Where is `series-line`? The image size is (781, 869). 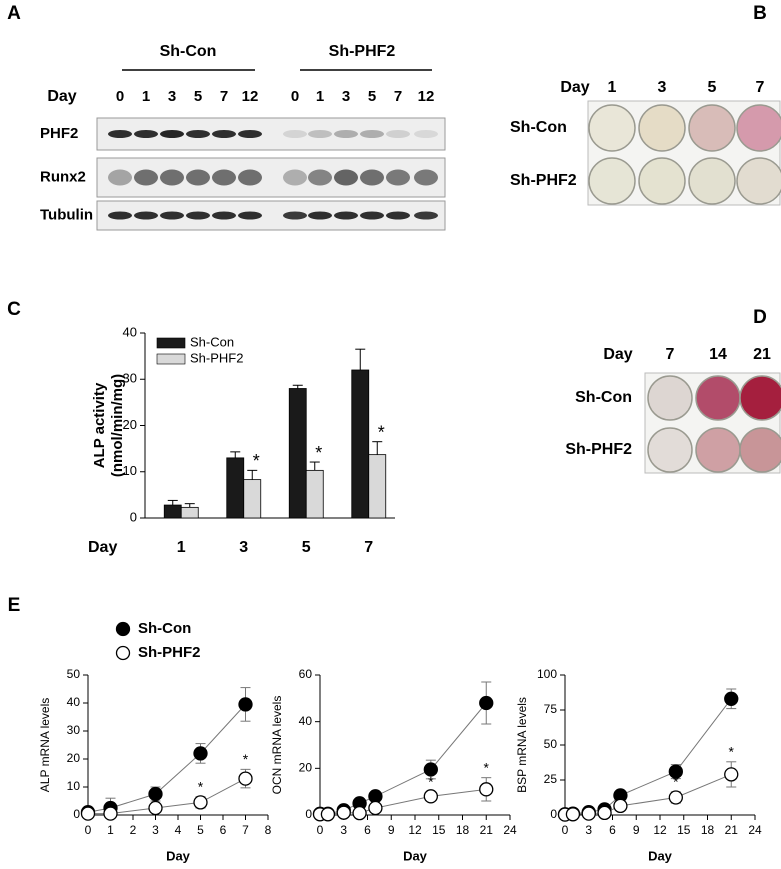
series-line is located at coordinates (648, 756).